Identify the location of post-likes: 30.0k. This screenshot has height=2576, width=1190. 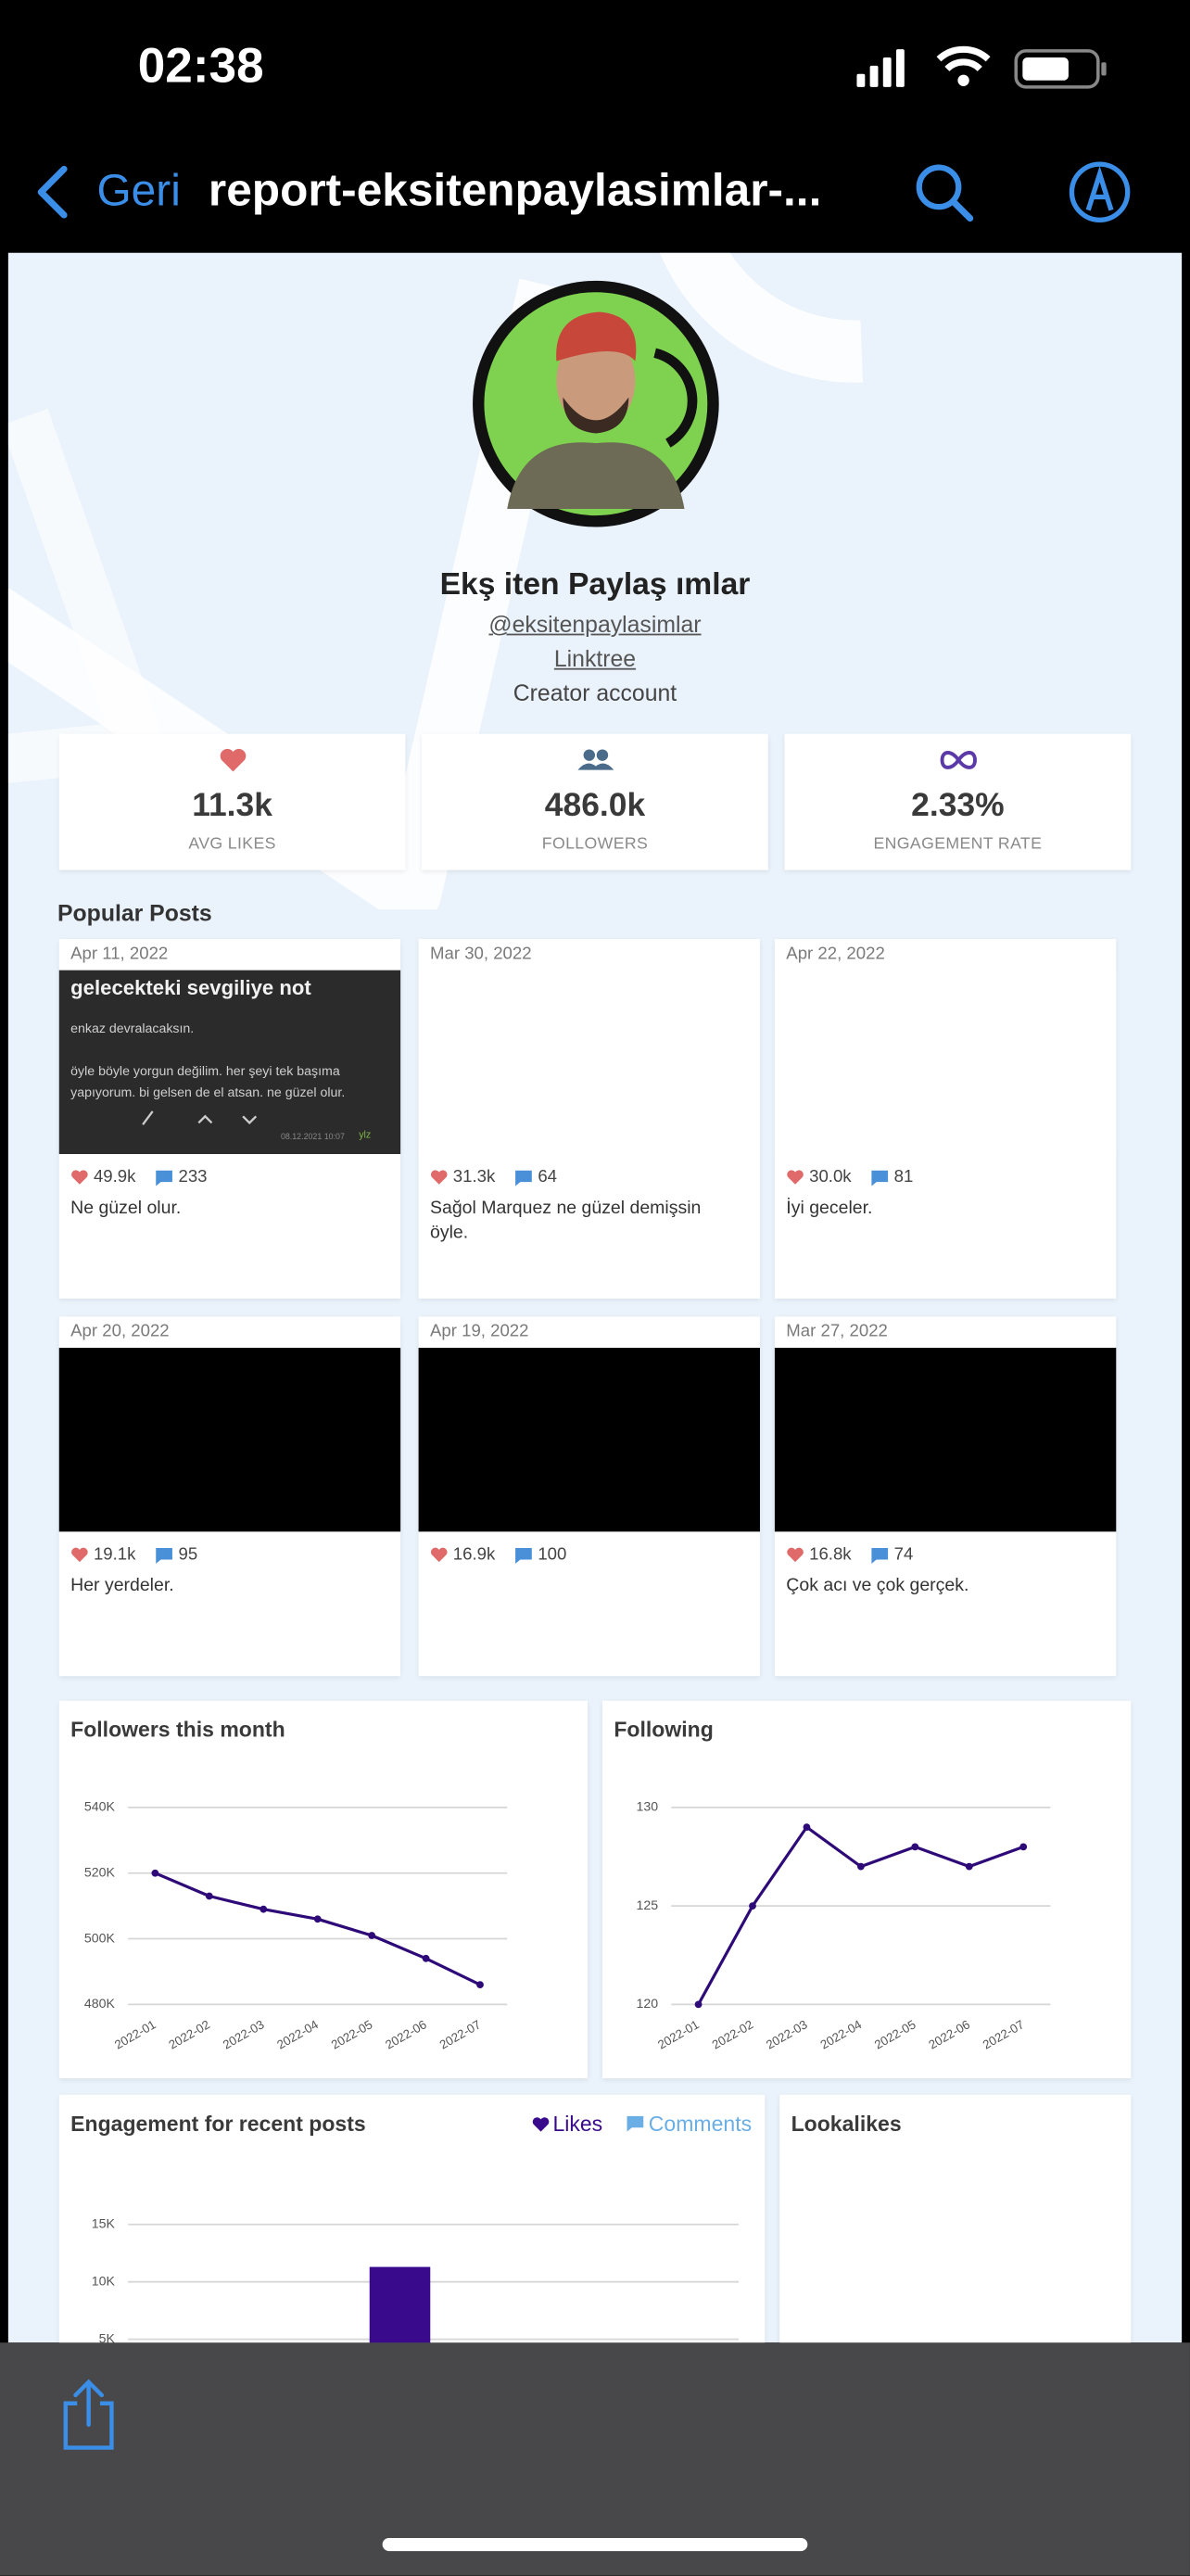
(830, 1177).